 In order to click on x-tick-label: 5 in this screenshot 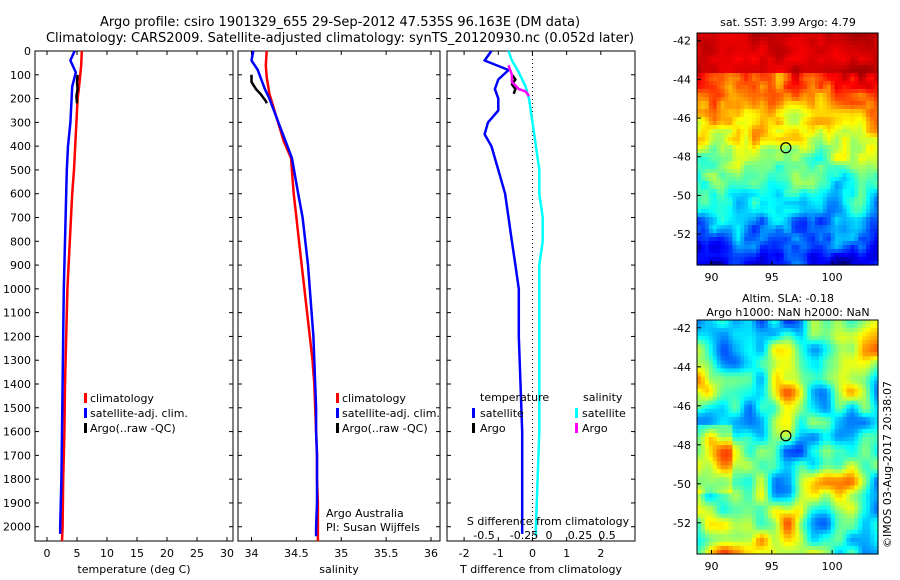, I will do `click(77, 553)`.